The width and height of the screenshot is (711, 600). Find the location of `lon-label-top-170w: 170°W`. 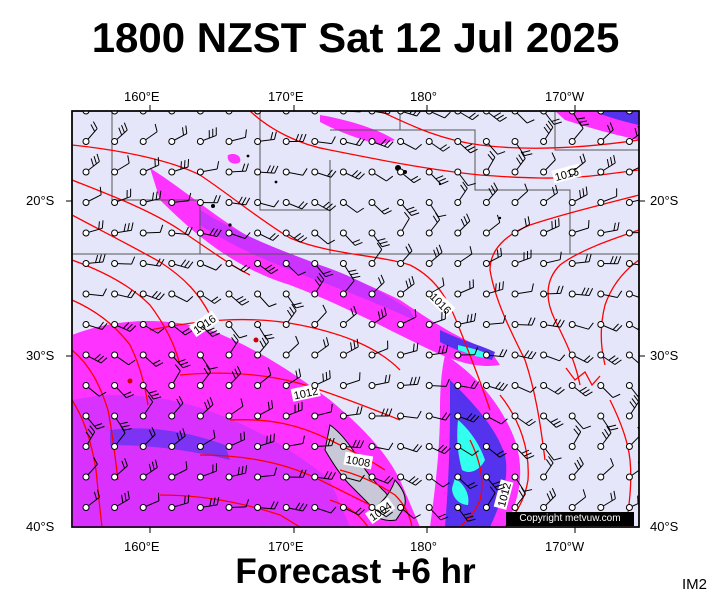

lon-label-top-170w: 170°W is located at coordinates (565, 96).